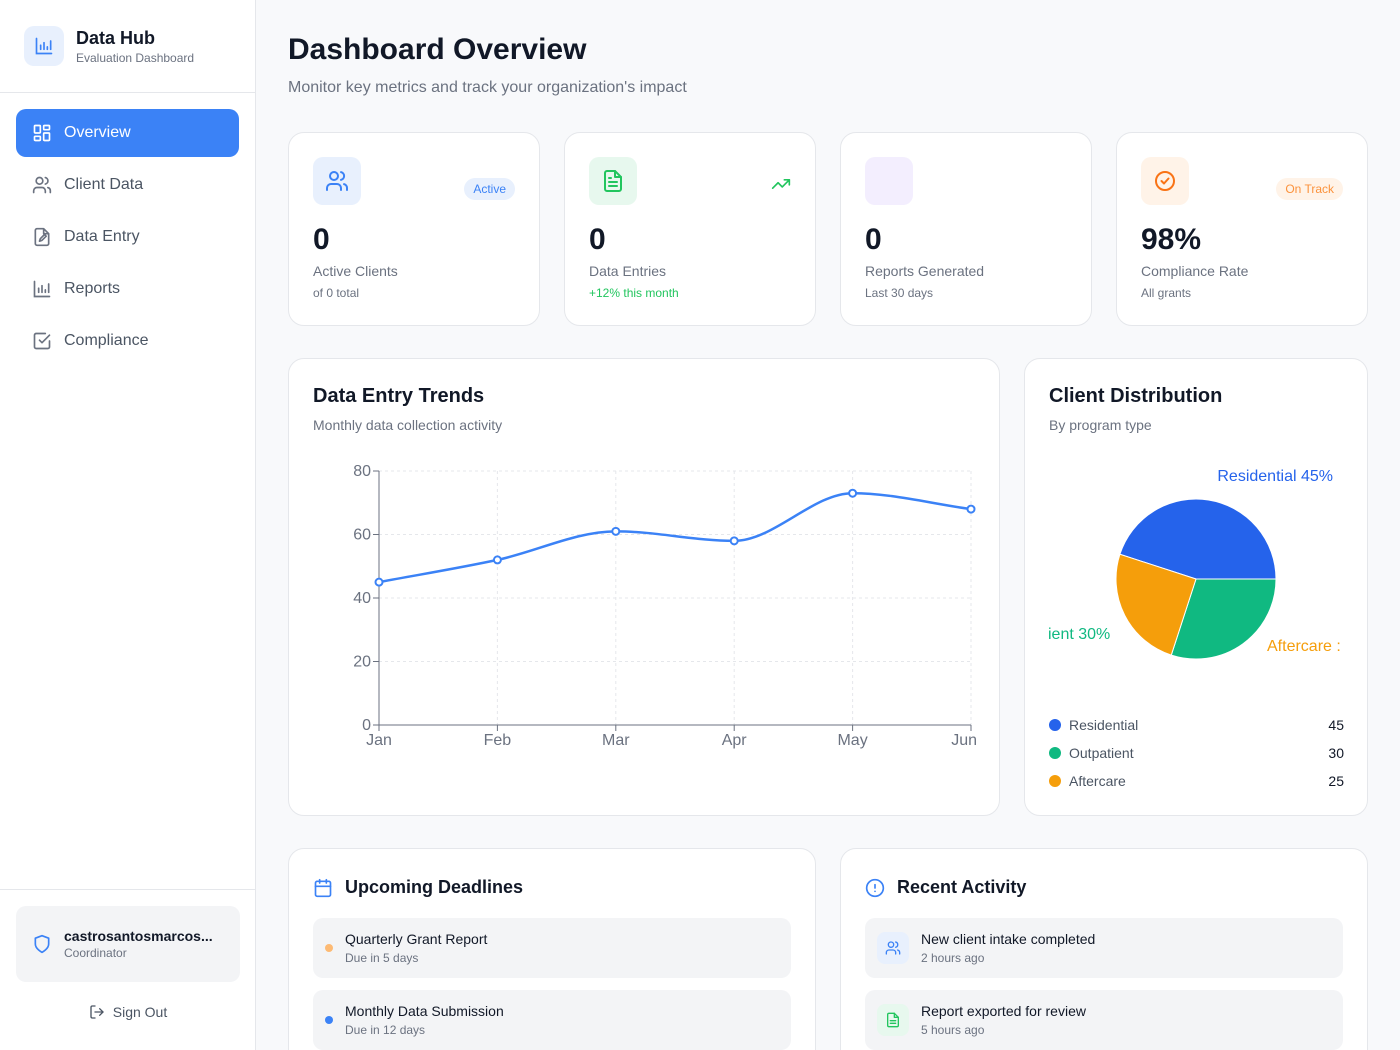  What do you see at coordinates (735, 740) in the screenshot?
I see `x-tick-label: Apr` at bounding box center [735, 740].